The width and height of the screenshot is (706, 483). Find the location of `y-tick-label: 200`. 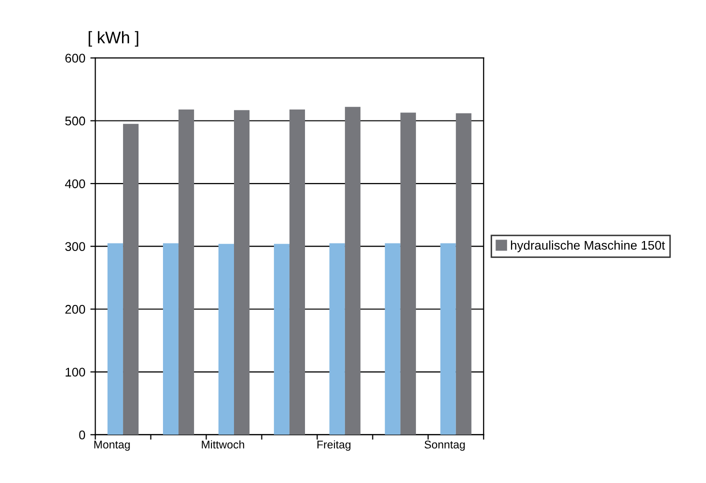

y-tick-label: 200 is located at coordinates (75, 309).